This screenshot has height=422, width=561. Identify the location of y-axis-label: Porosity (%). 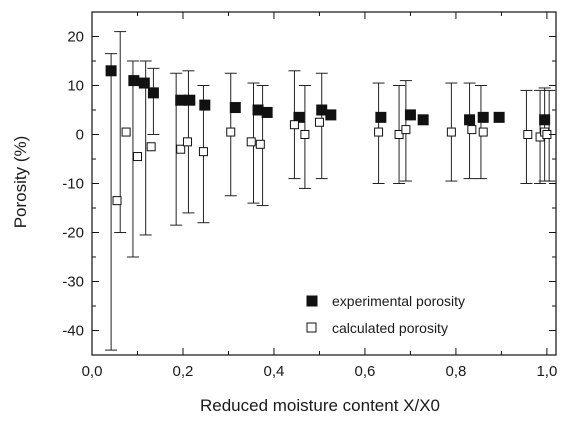
(20, 182).